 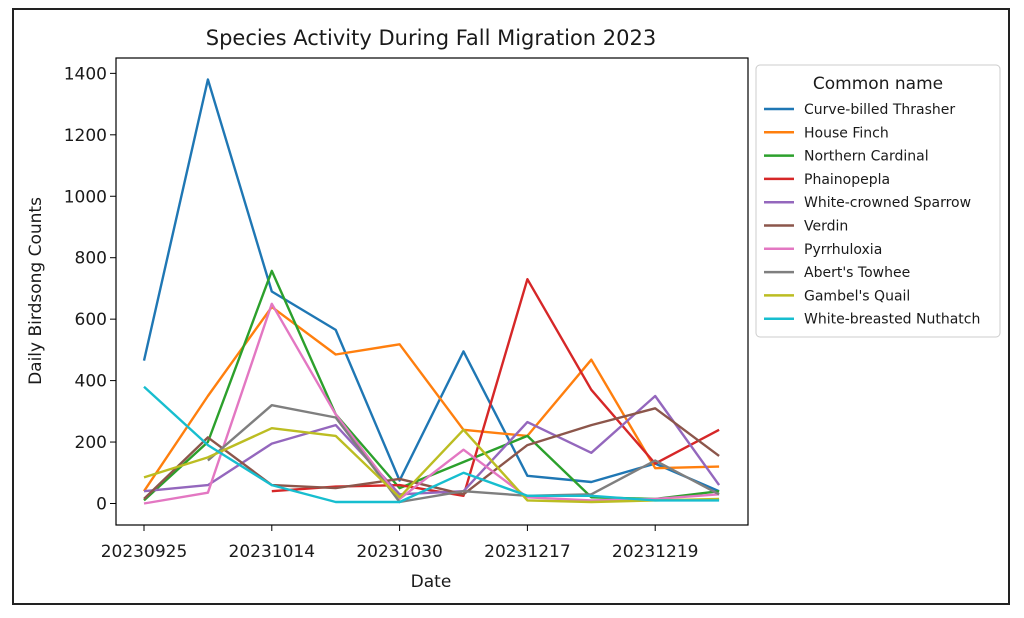 I want to click on x-axis-ticks: 20230925 20231014 20231030 20231217 20231219, so click(x=400, y=543).